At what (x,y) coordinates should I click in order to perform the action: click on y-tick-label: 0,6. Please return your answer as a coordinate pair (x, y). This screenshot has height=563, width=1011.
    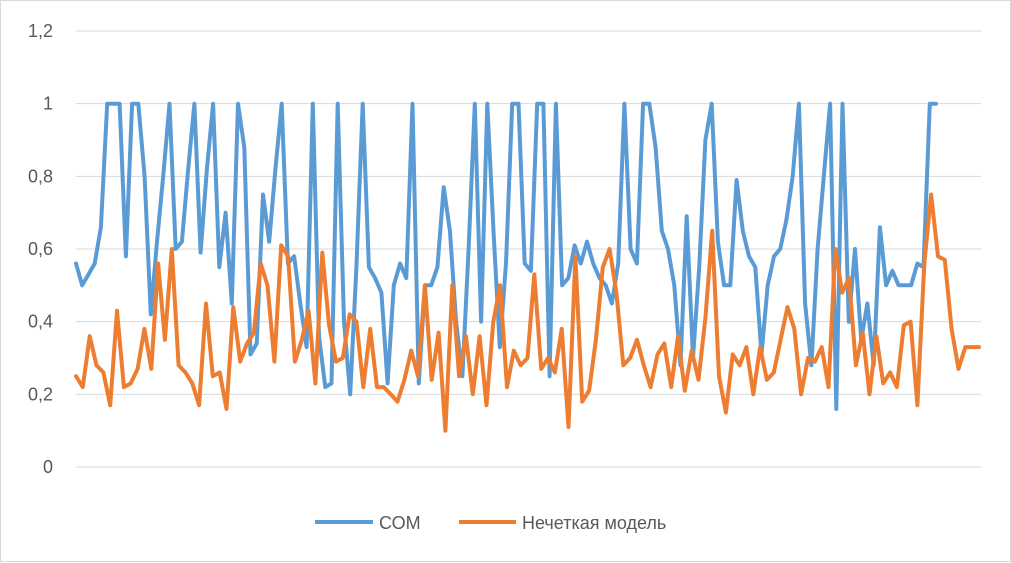
    Looking at the image, I should click on (40, 249).